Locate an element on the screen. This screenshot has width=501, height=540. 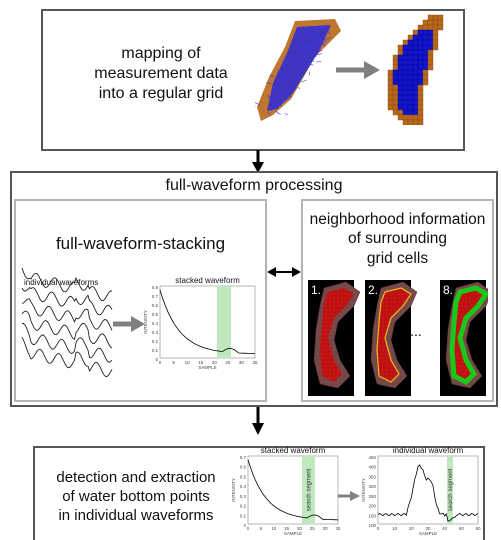
panel-boundary-outline is located at coordinates (394, 335).